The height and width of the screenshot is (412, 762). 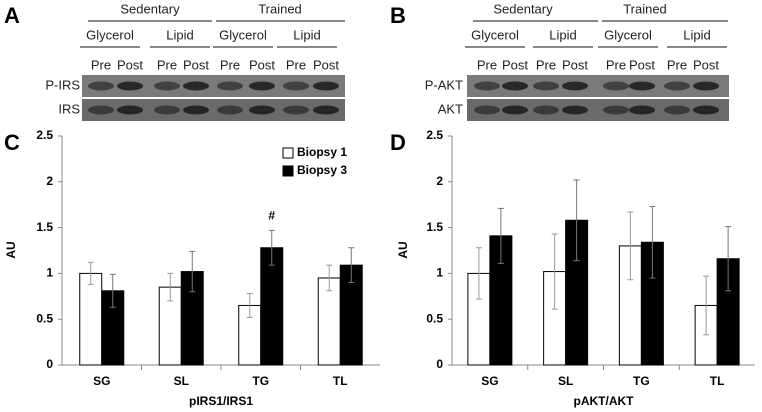 I want to click on blot-row-label: IRS, so click(x=69, y=108).